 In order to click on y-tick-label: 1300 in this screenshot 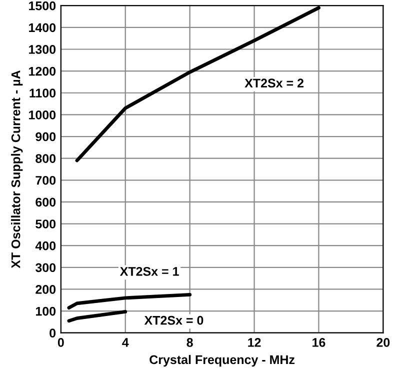, I will do `click(42, 49)`.